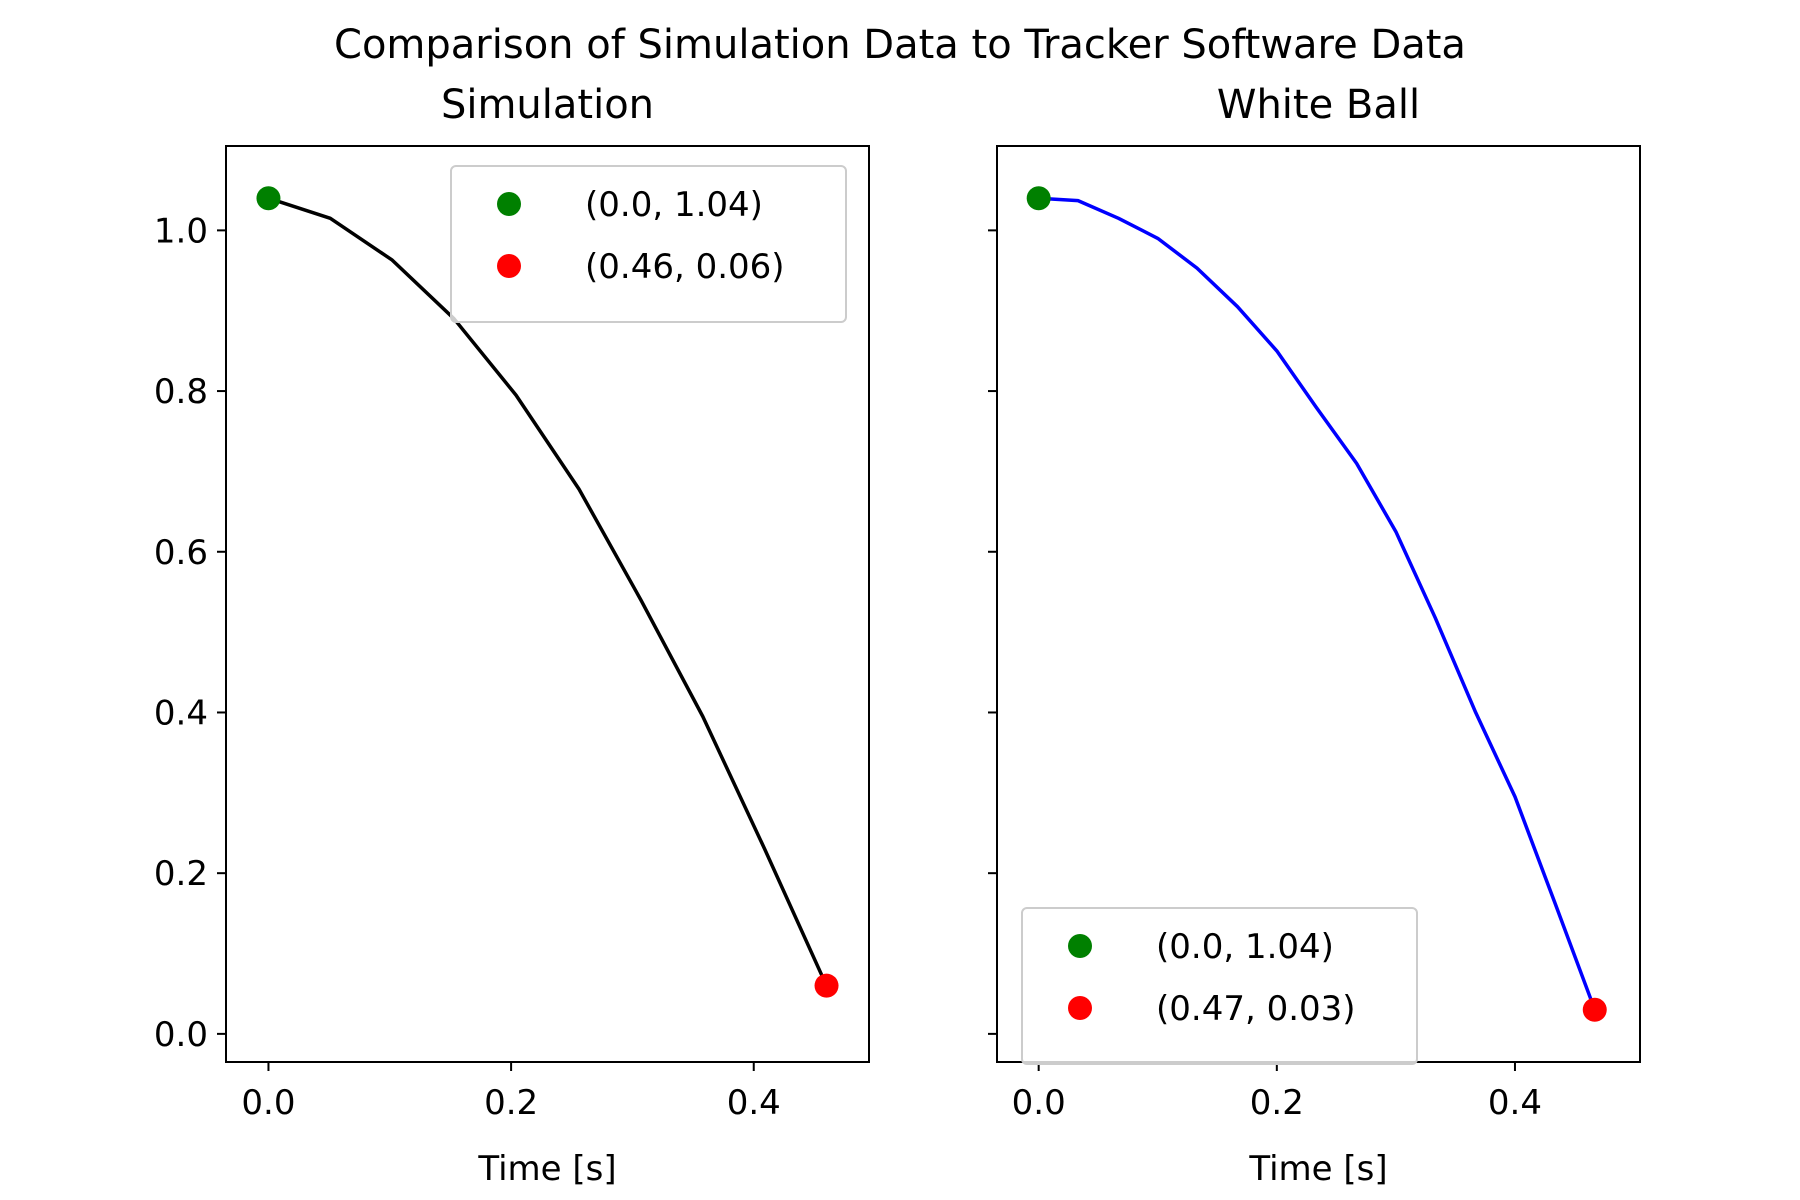 This screenshot has height=1200, width=1800. What do you see at coordinates (181, 1035) in the screenshot?
I see `y-tick-label: 0.0` at bounding box center [181, 1035].